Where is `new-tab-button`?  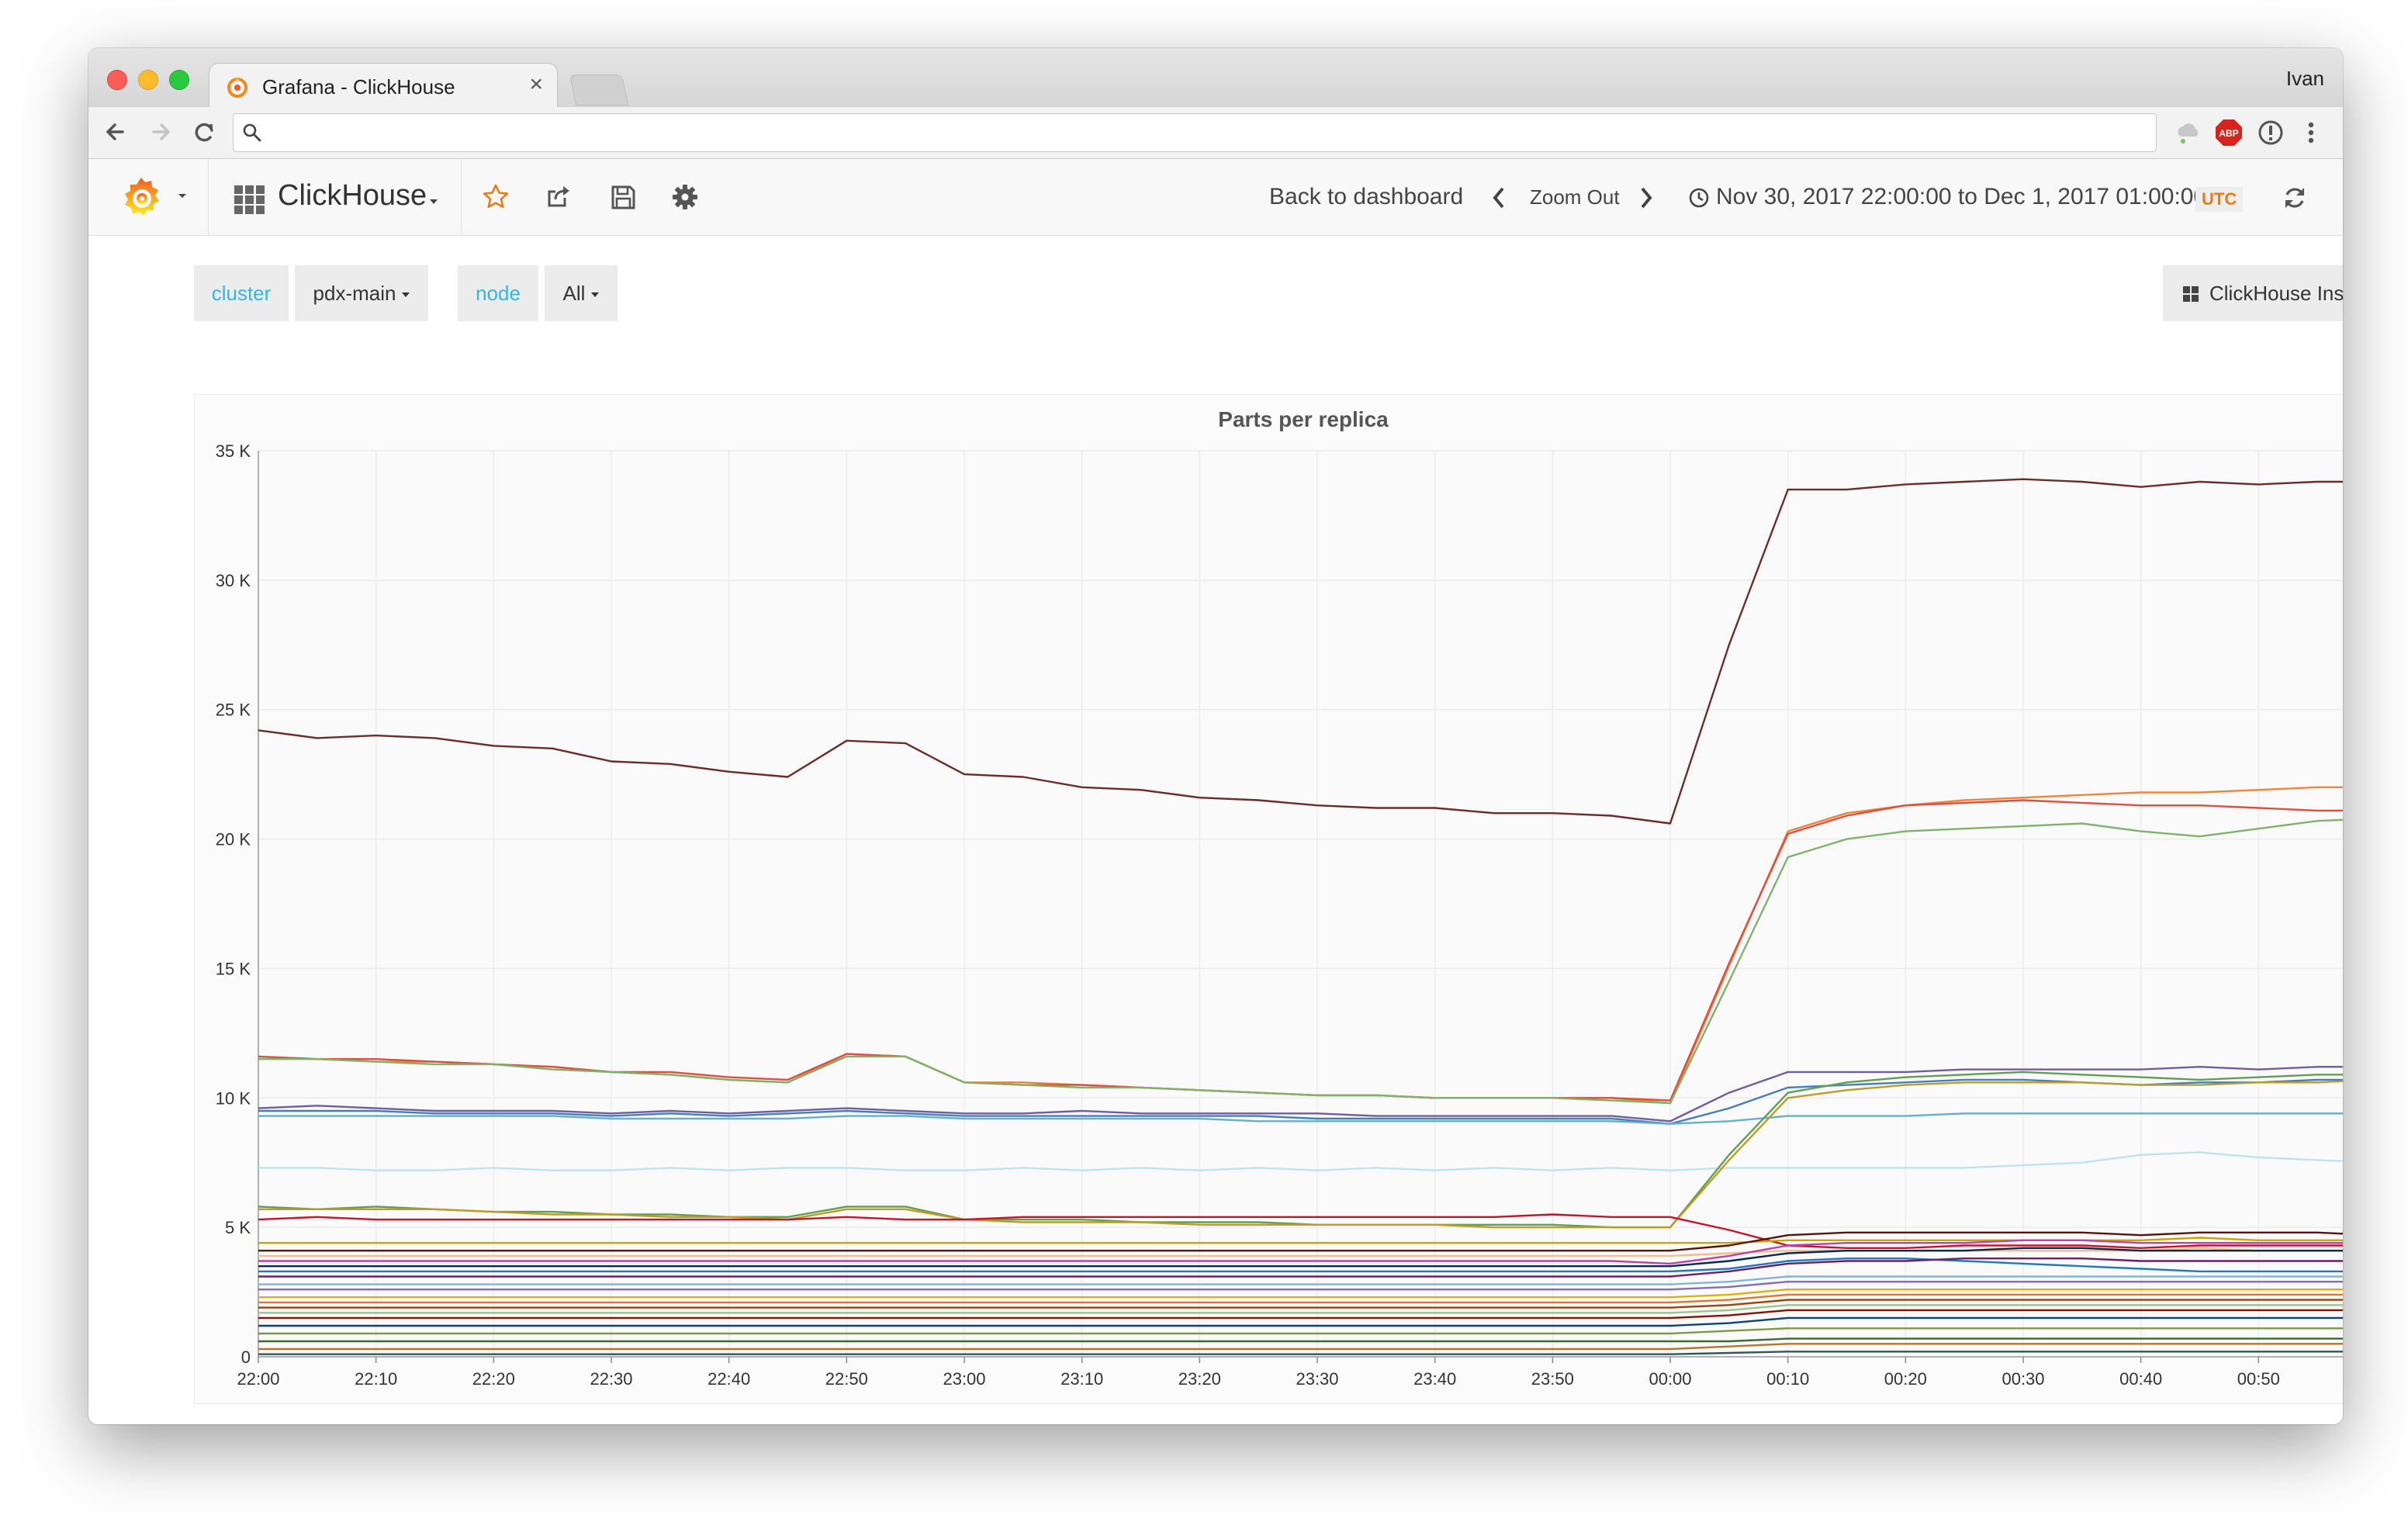
new-tab-button is located at coordinates (599, 90).